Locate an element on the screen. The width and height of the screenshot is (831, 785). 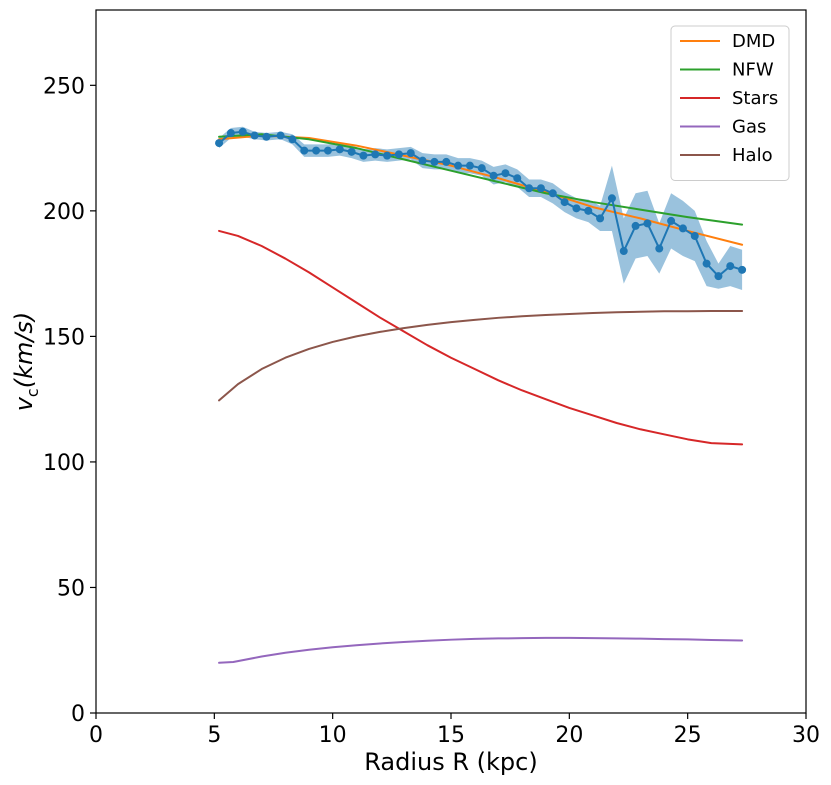
legend: DMD NFW Stars Gas Halo is located at coordinates (730, 103).